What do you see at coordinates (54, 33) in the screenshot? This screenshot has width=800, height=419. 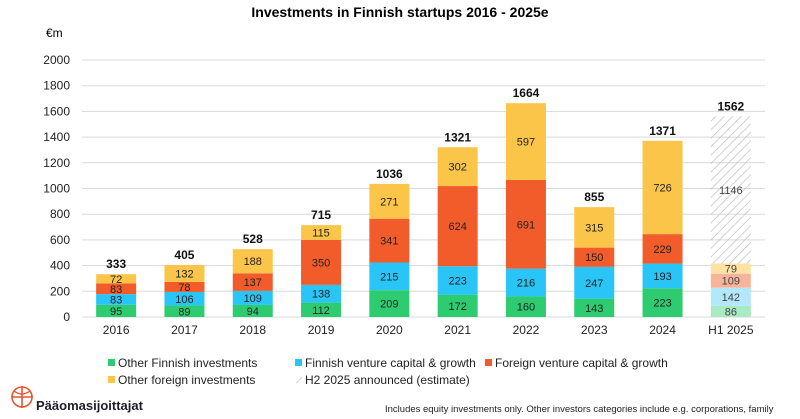 I see `y-axis-label: €m` at bounding box center [54, 33].